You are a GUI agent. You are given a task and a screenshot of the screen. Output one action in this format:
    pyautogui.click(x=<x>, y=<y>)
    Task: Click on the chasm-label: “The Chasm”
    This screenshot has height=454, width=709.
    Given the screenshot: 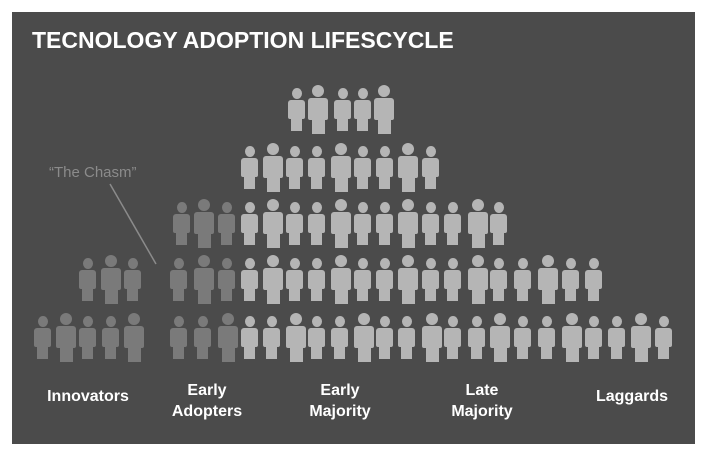 What is the action you would take?
    pyautogui.click(x=93, y=172)
    